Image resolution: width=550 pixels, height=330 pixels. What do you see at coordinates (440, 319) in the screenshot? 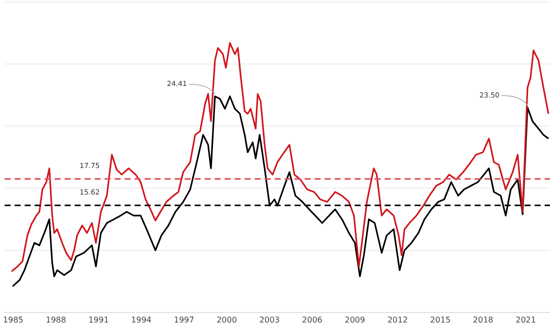
I see `x-tick-label: 2015` at bounding box center [440, 319].